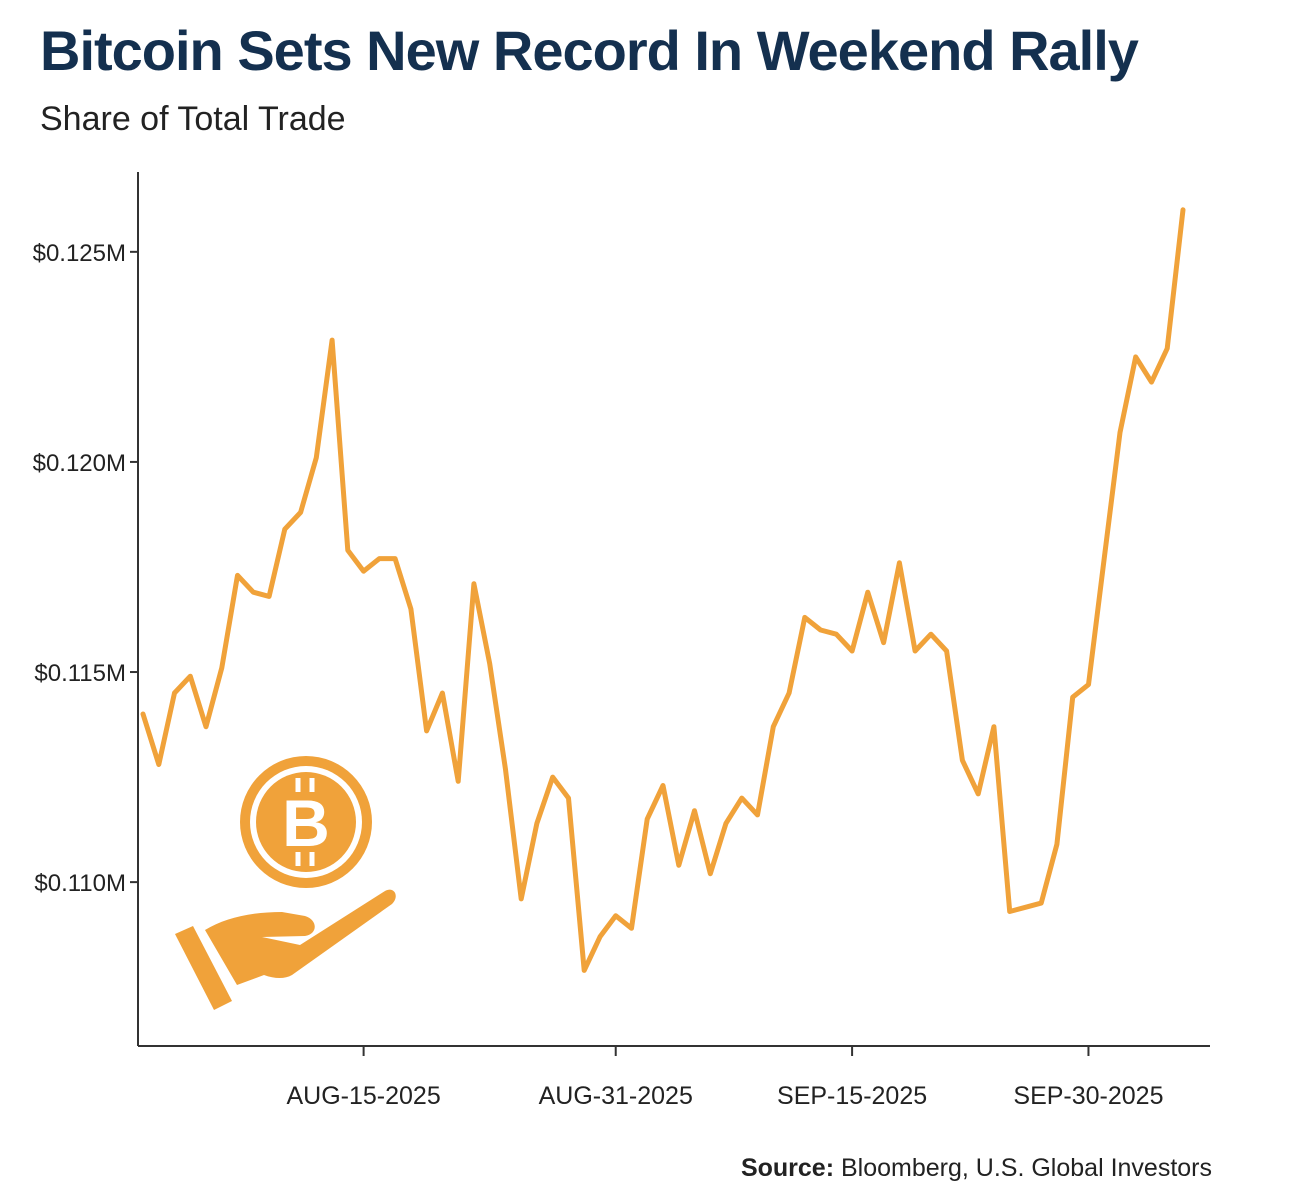 This screenshot has height=1202, width=1292. I want to click on bitcoin-in-hand-icon: B, so click(285, 883).